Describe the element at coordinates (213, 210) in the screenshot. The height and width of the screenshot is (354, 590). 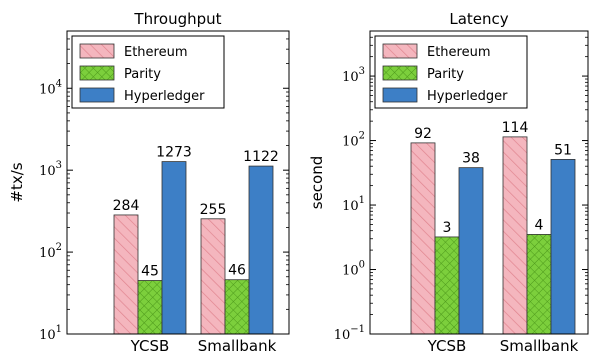
I see `data-label: 255` at that location.